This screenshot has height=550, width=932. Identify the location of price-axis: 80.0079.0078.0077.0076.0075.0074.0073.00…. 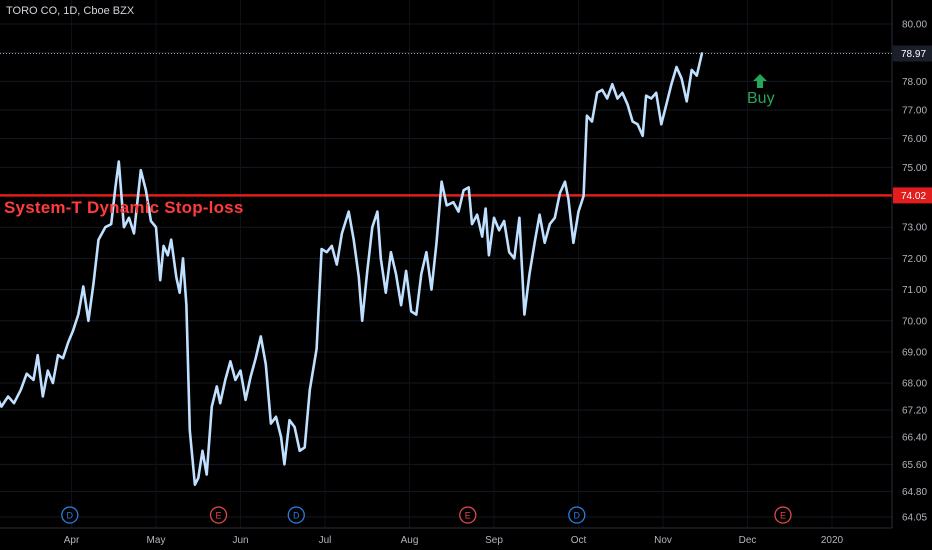
(914, 272).